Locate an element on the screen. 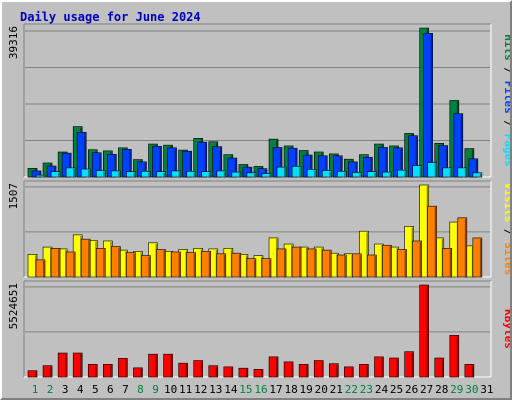 This screenshot has height=400, width=512. x-tick-label: 19 is located at coordinates (306, 389).